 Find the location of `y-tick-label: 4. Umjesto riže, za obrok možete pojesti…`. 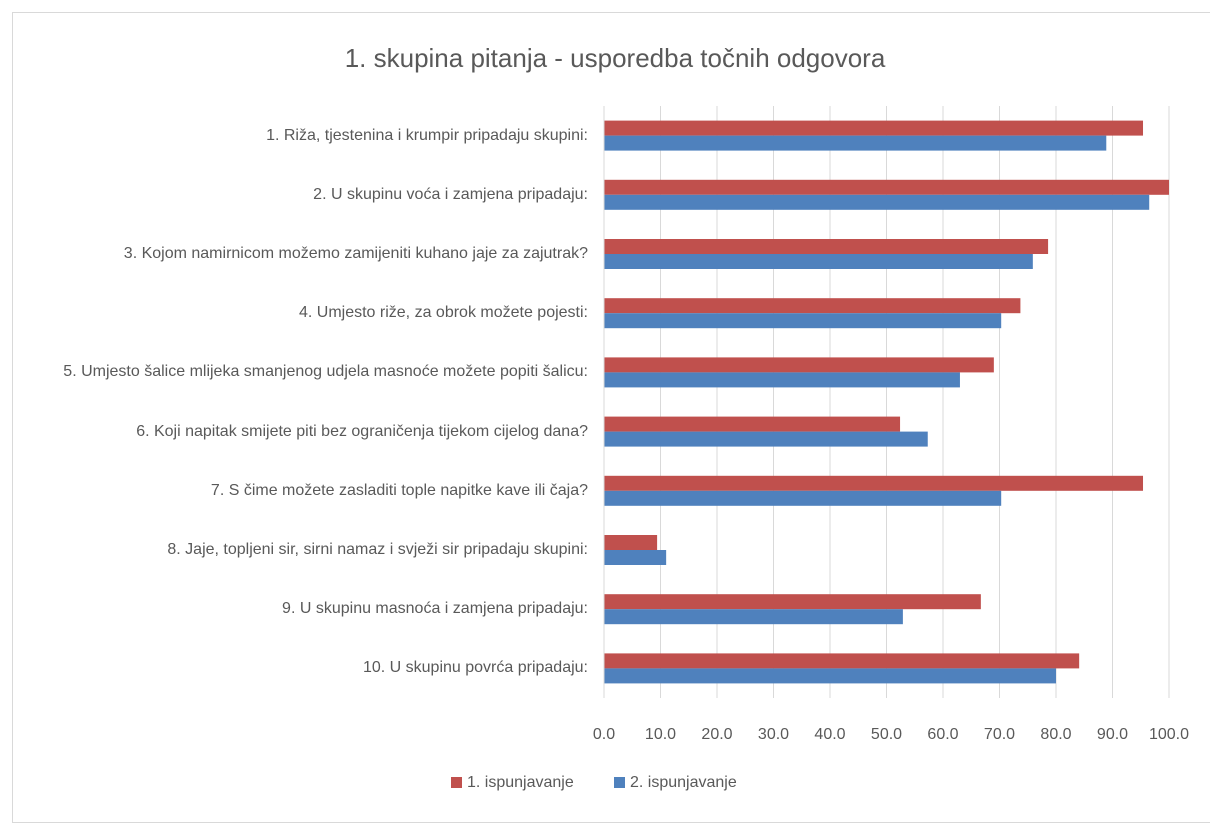

y-tick-label: 4. Umjesto riže, za obrok možete pojesti… is located at coordinates (294, 313).